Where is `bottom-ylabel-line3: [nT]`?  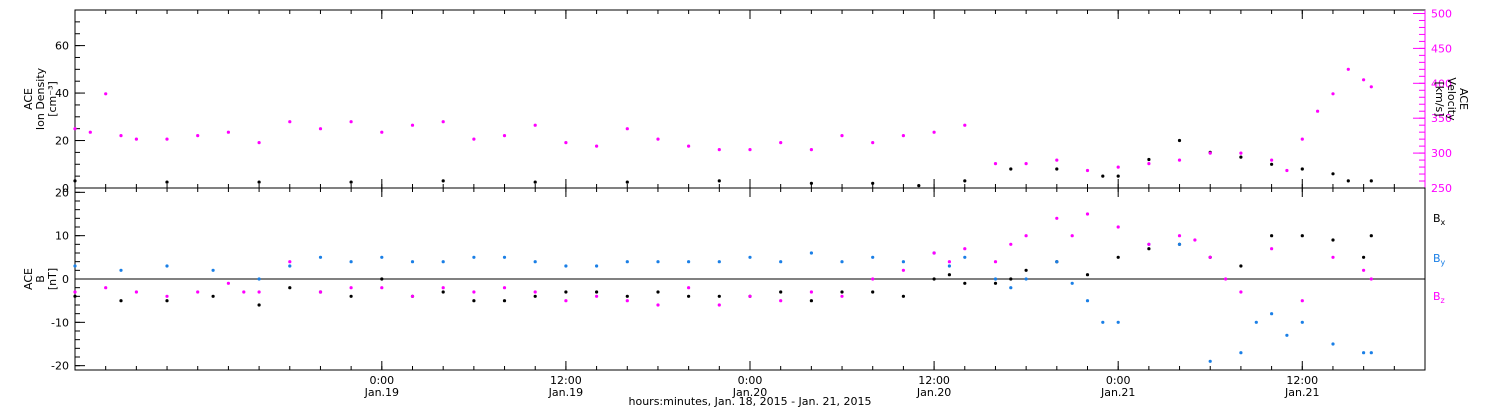 bottom-ylabel-line3: [nT] is located at coordinates (52, 279).